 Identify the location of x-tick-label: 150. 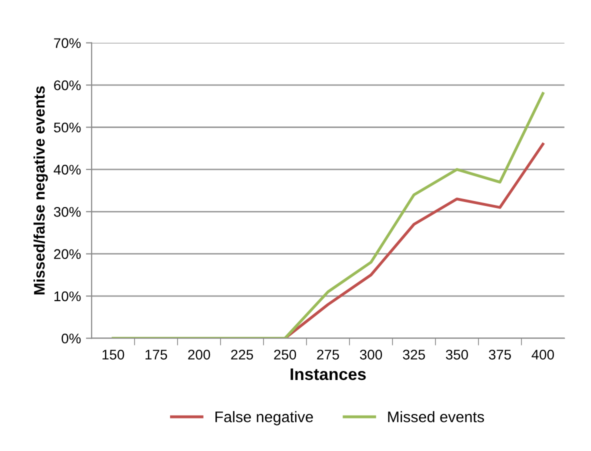
(113, 355).